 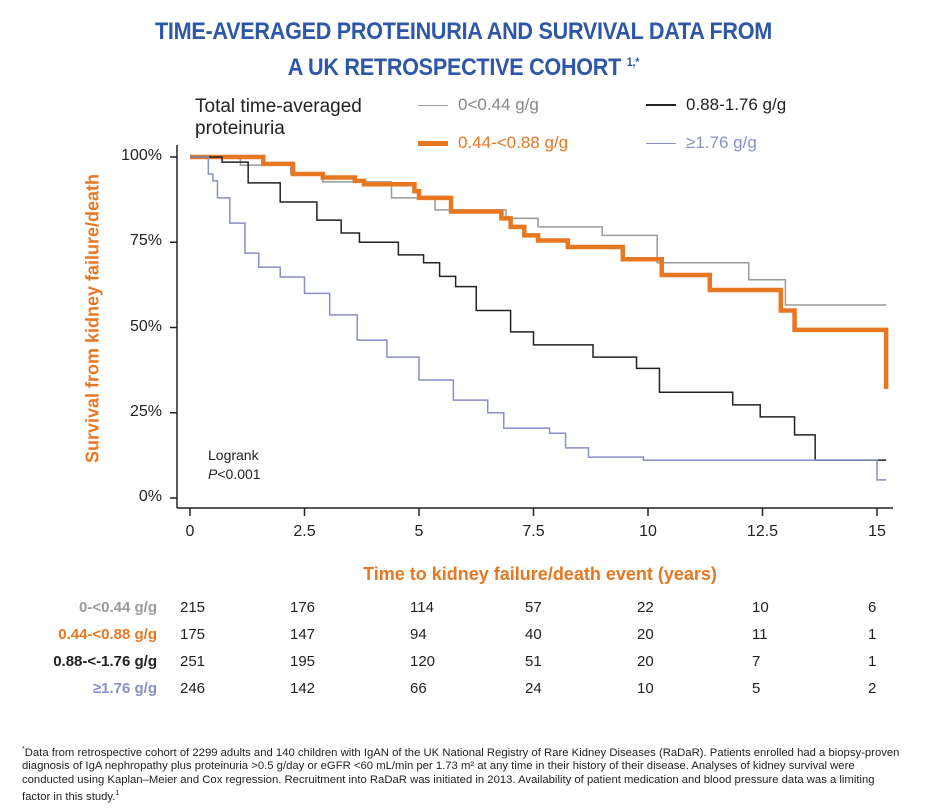 What do you see at coordinates (118, 607) in the screenshot?
I see `risk-row-label: 0-<0.44 g/g` at bounding box center [118, 607].